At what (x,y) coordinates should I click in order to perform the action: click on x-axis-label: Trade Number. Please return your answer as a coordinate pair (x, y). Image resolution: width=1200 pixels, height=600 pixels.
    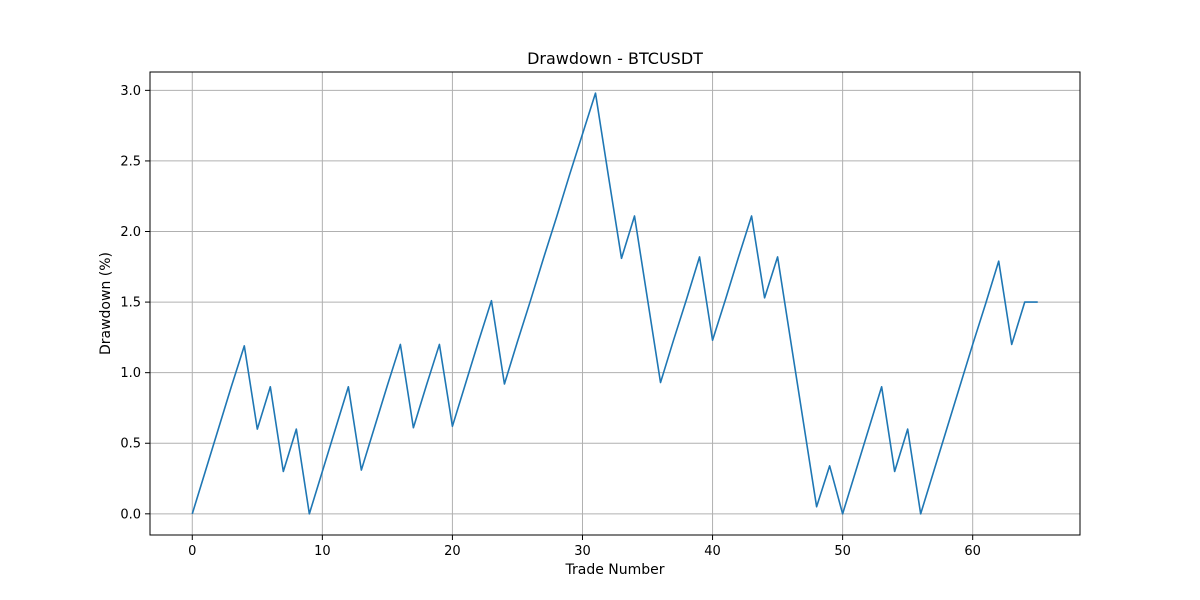
    Looking at the image, I should click on (614, 570).